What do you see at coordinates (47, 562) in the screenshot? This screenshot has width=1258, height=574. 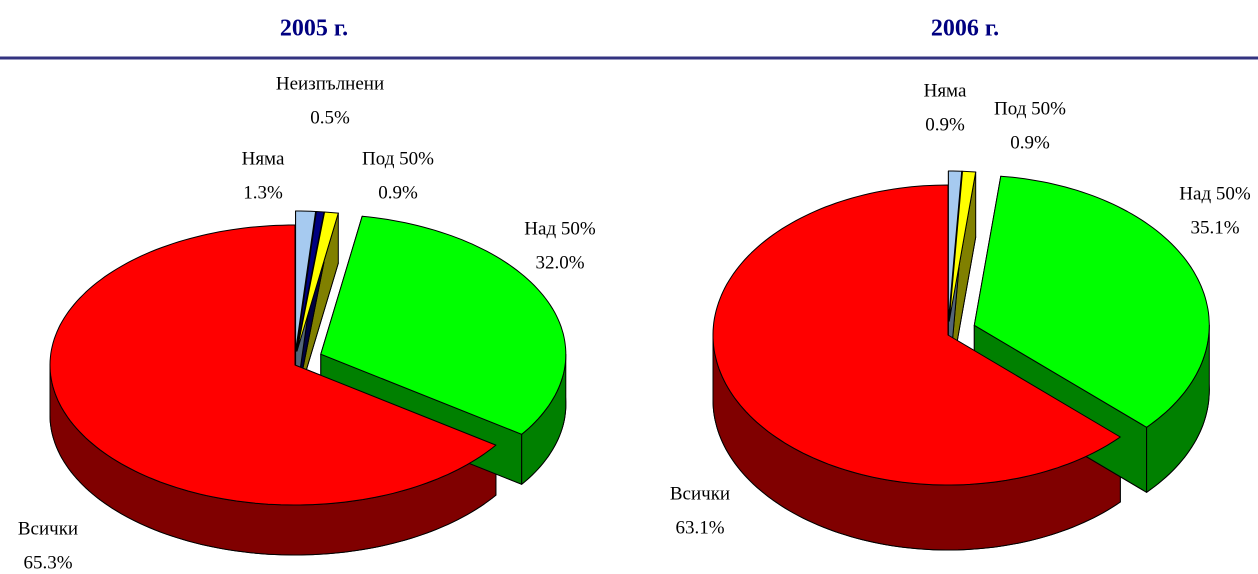 I see `value-label: 65.3%` at bounding box center [47, 562].